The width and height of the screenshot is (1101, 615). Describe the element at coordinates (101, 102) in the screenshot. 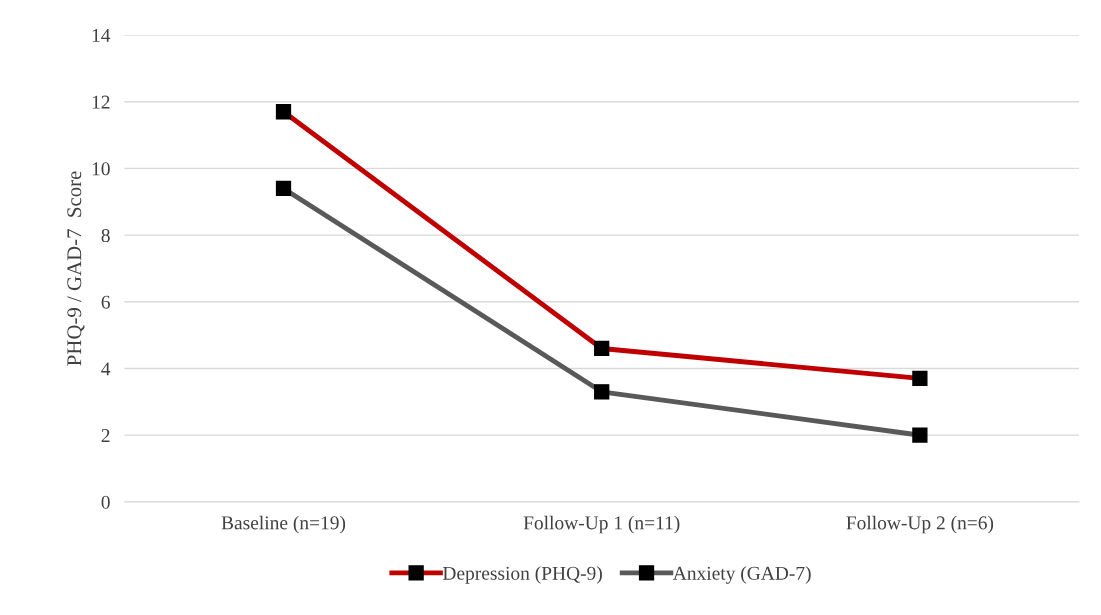

I see `y-tick-label: 12` at that location.